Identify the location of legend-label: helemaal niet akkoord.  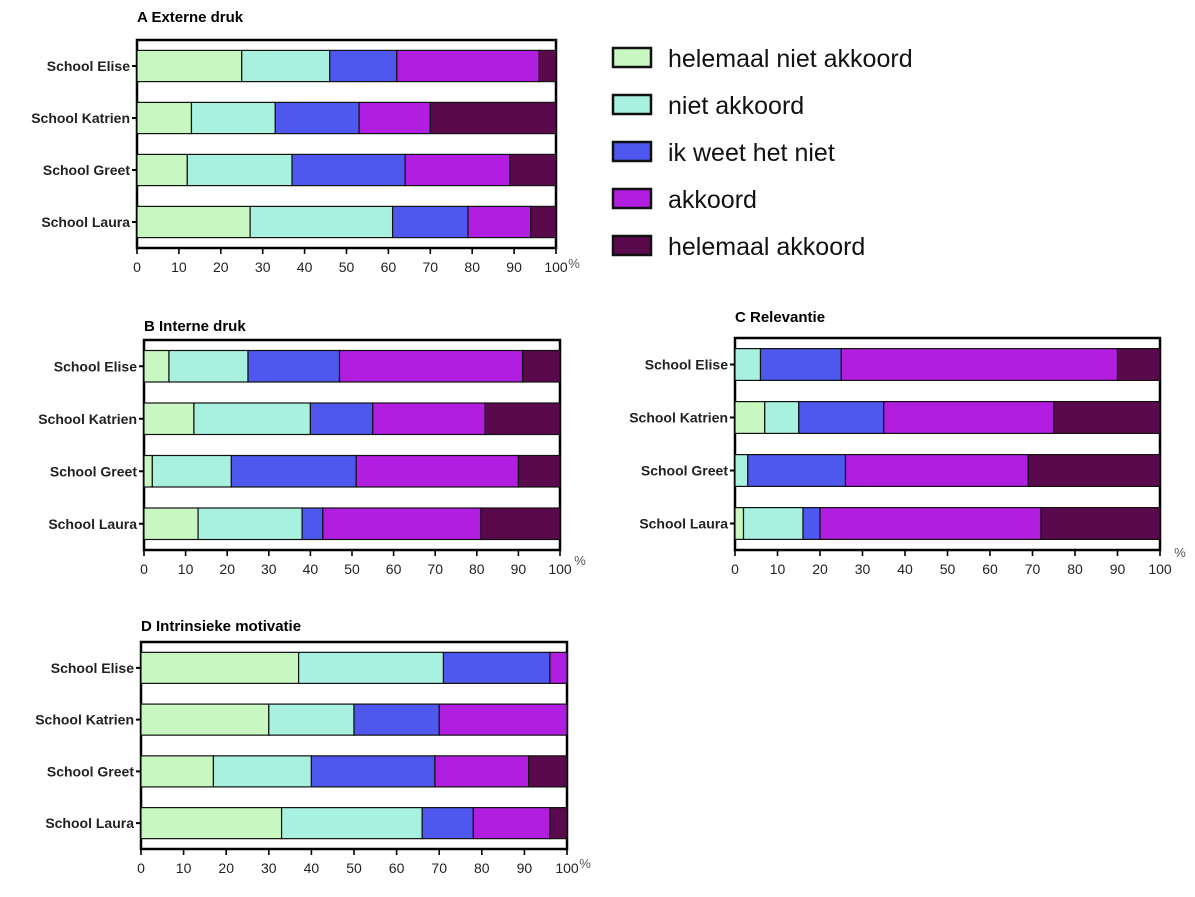
(790, 59).